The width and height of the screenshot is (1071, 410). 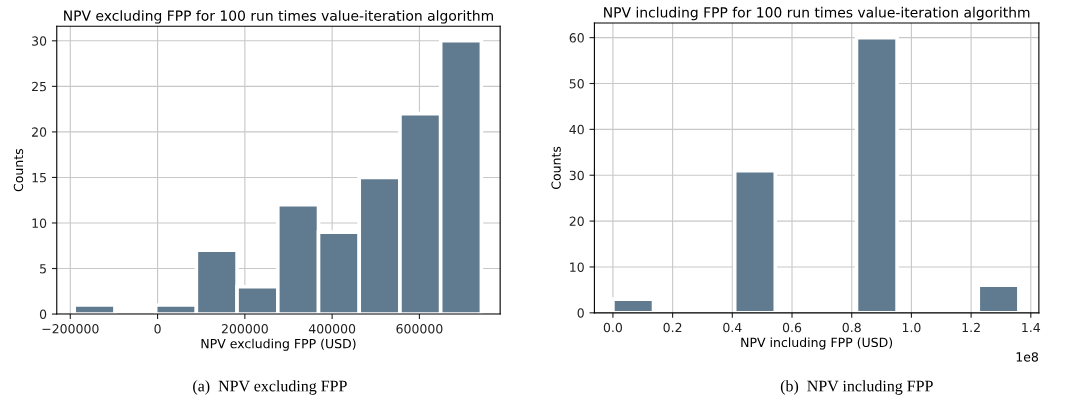 I want to click on x-axis-title: NPV including FPP (USD), so click(x=817, y=343).